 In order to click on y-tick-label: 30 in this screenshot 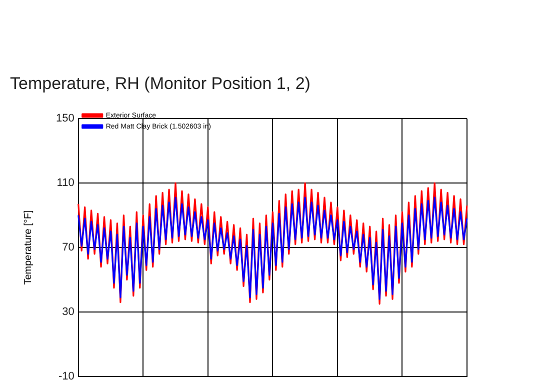, I will do `click(68, 312)`.